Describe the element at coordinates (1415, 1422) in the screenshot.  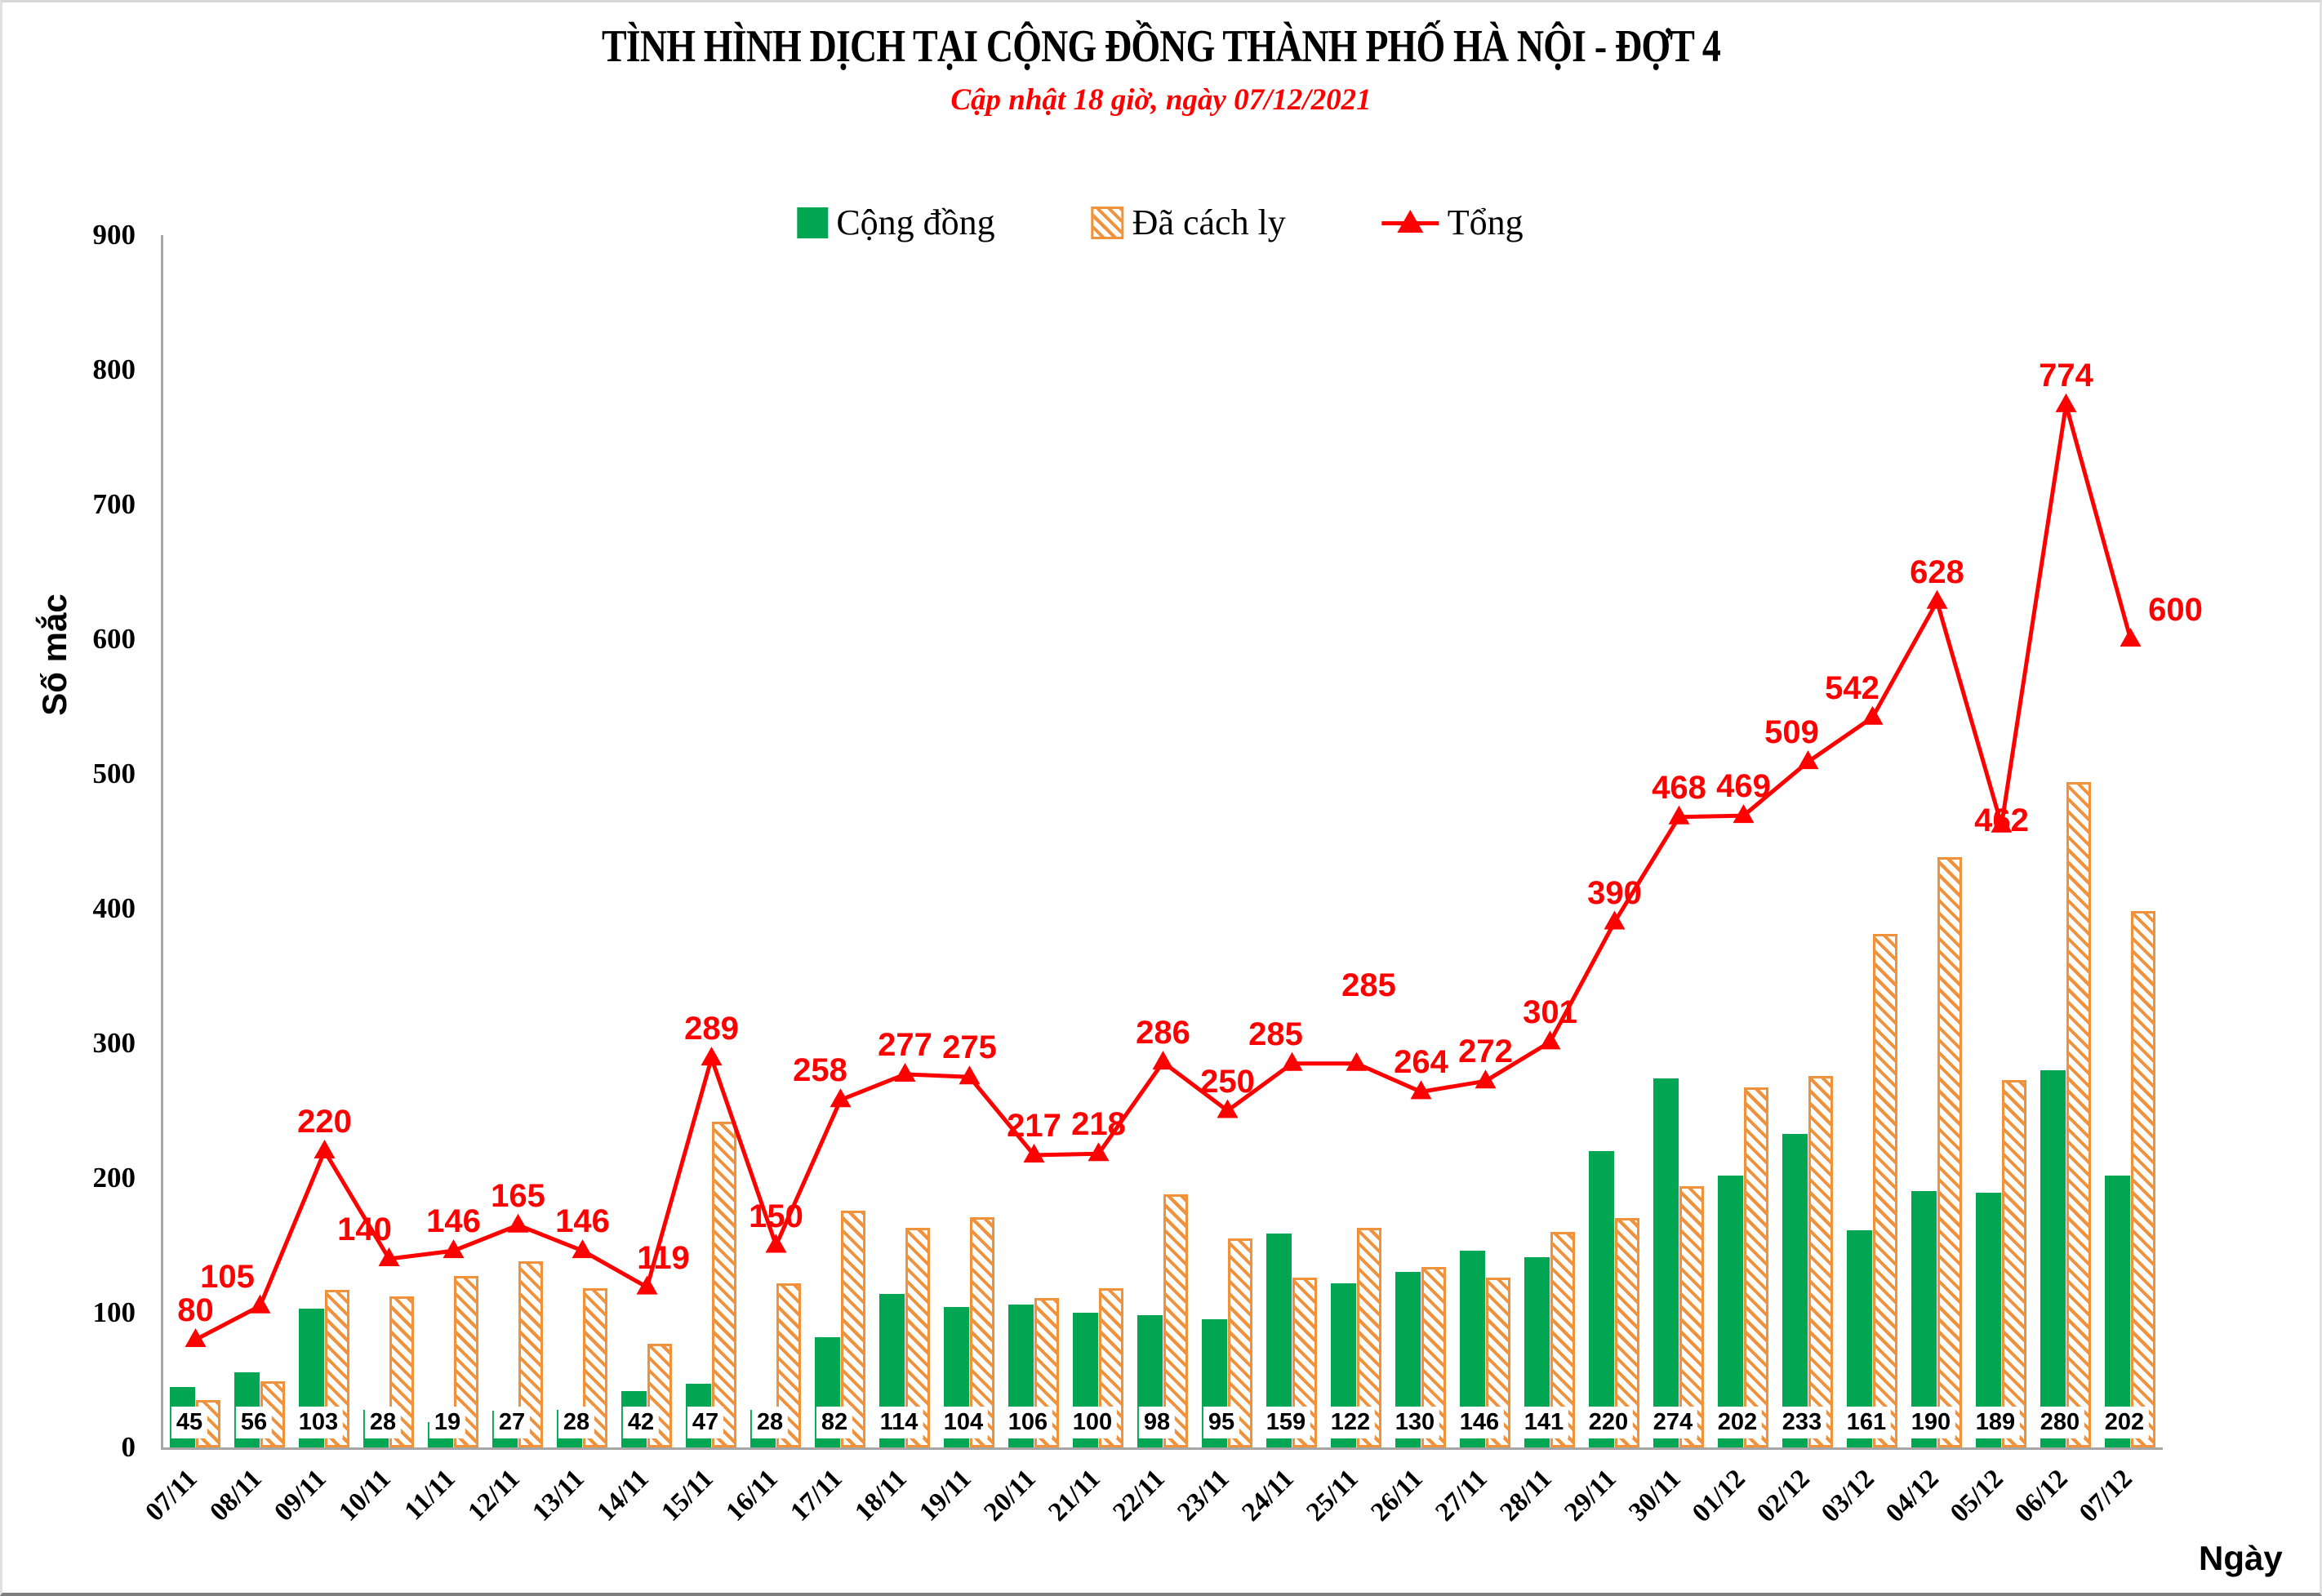
I see `bar-value-label: 130` at that location.